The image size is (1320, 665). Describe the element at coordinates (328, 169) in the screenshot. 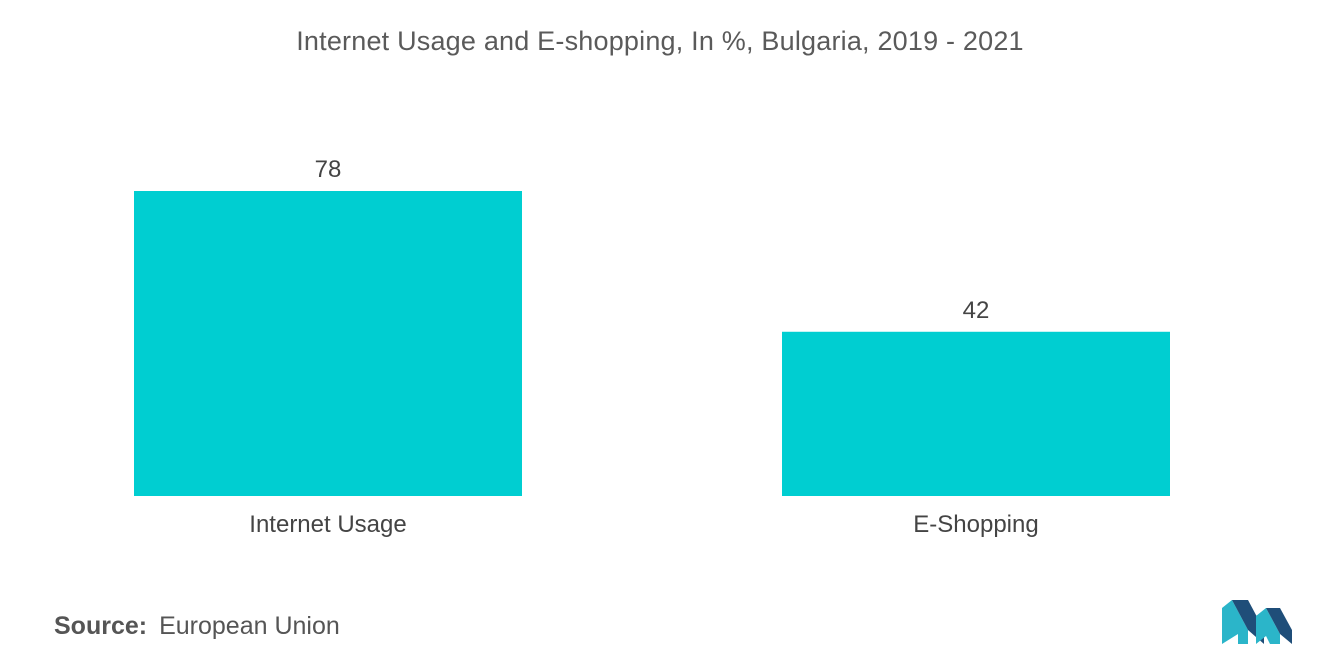

I see `data-label: 78` at that location.